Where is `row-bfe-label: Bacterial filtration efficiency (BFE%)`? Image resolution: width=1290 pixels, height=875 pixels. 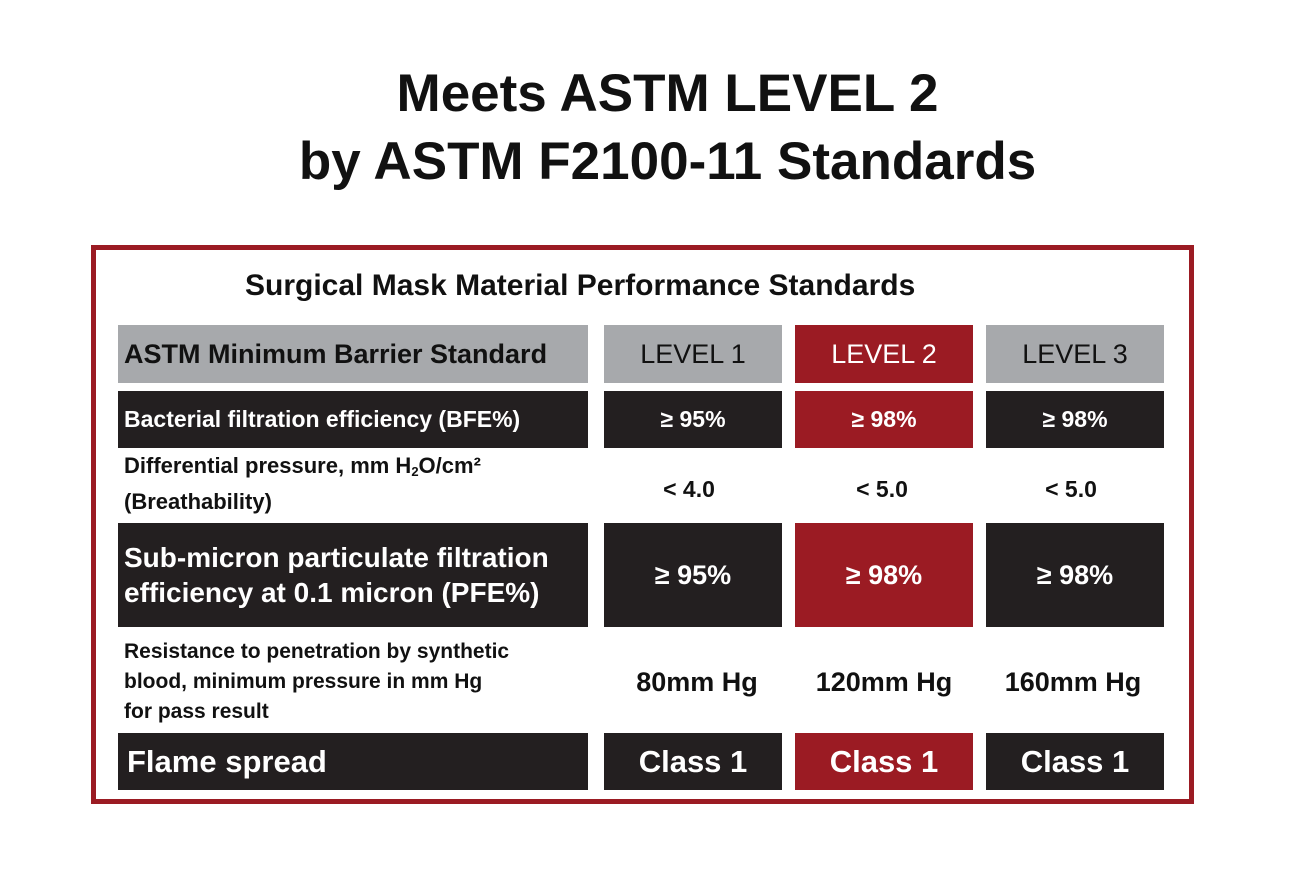 row-bfe-label: Bacterial filtration efficiency (BFE%) is located at coordinates (322, 419).